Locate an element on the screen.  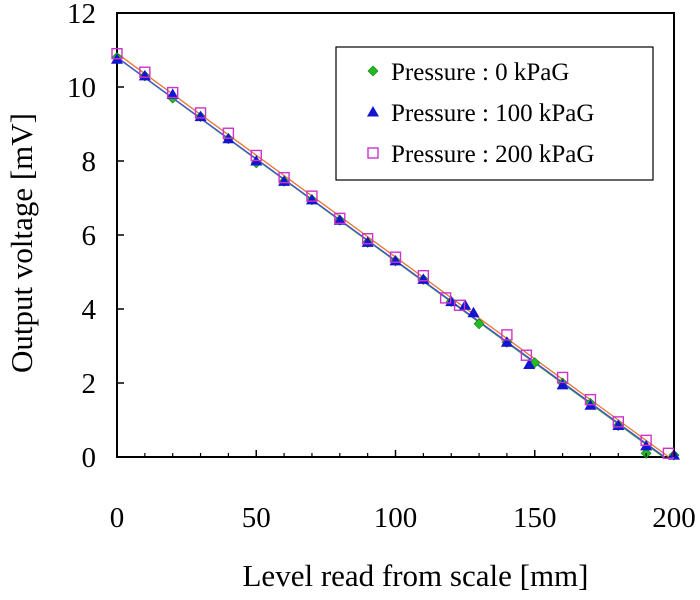
y-tick-labels: 0 2 4 6 8 10 12 is located at coordinates (82, 237).